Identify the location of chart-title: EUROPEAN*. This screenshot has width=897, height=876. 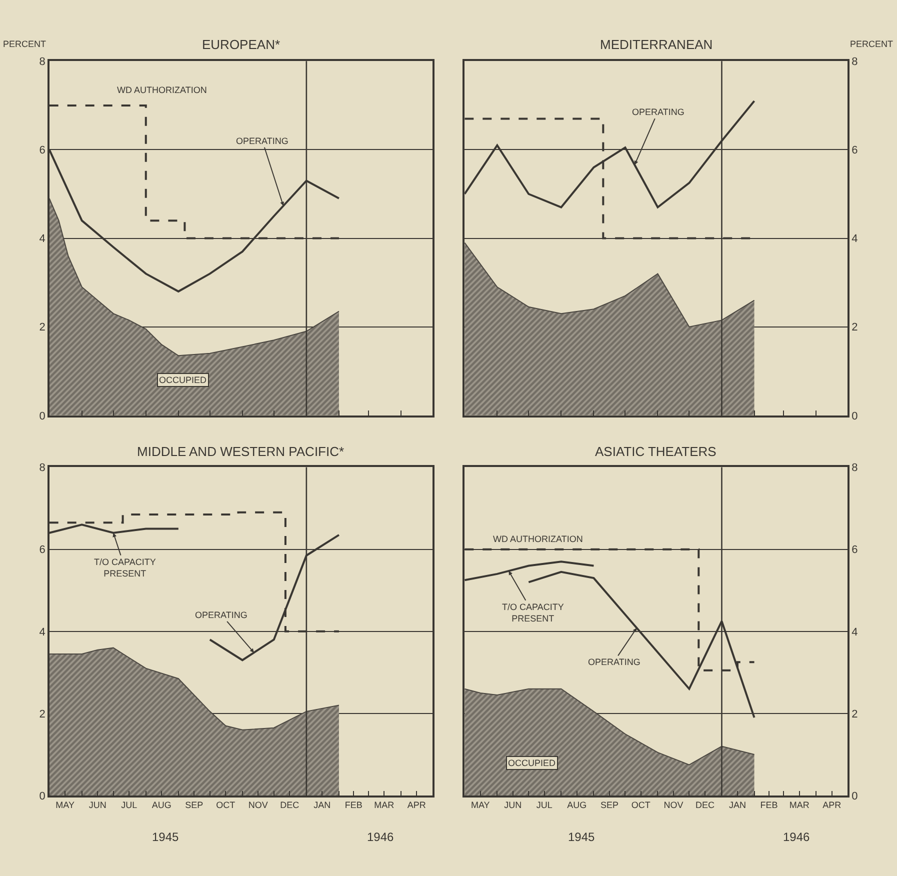
(241, 44).